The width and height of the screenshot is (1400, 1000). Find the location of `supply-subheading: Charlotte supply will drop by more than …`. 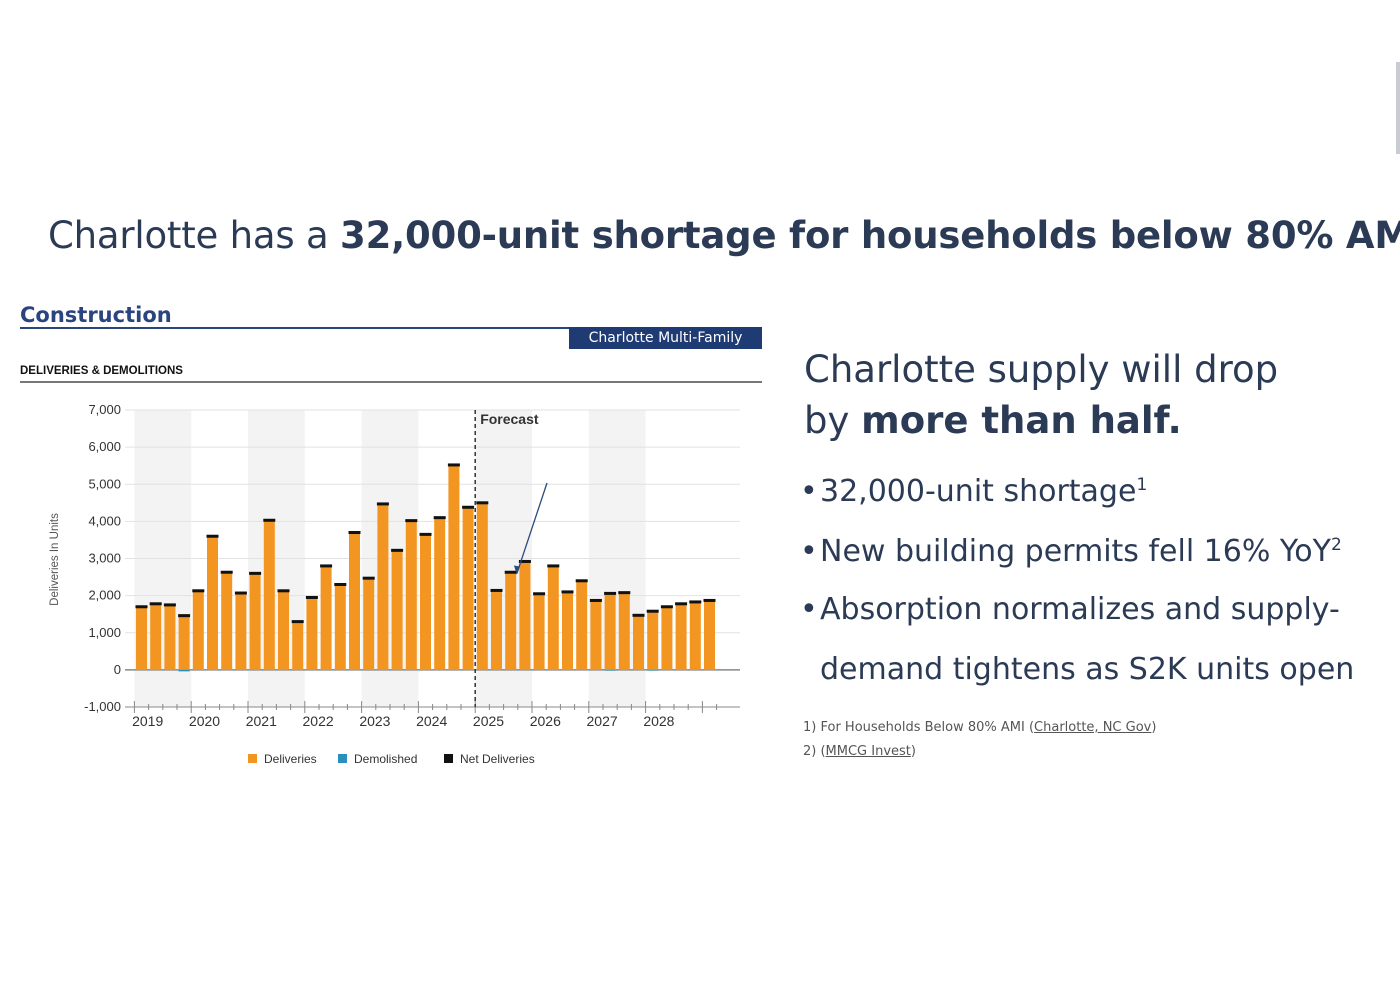

supply-subheading: Charlotte supply will drop by more than … is located at coordinates (1041, 395).